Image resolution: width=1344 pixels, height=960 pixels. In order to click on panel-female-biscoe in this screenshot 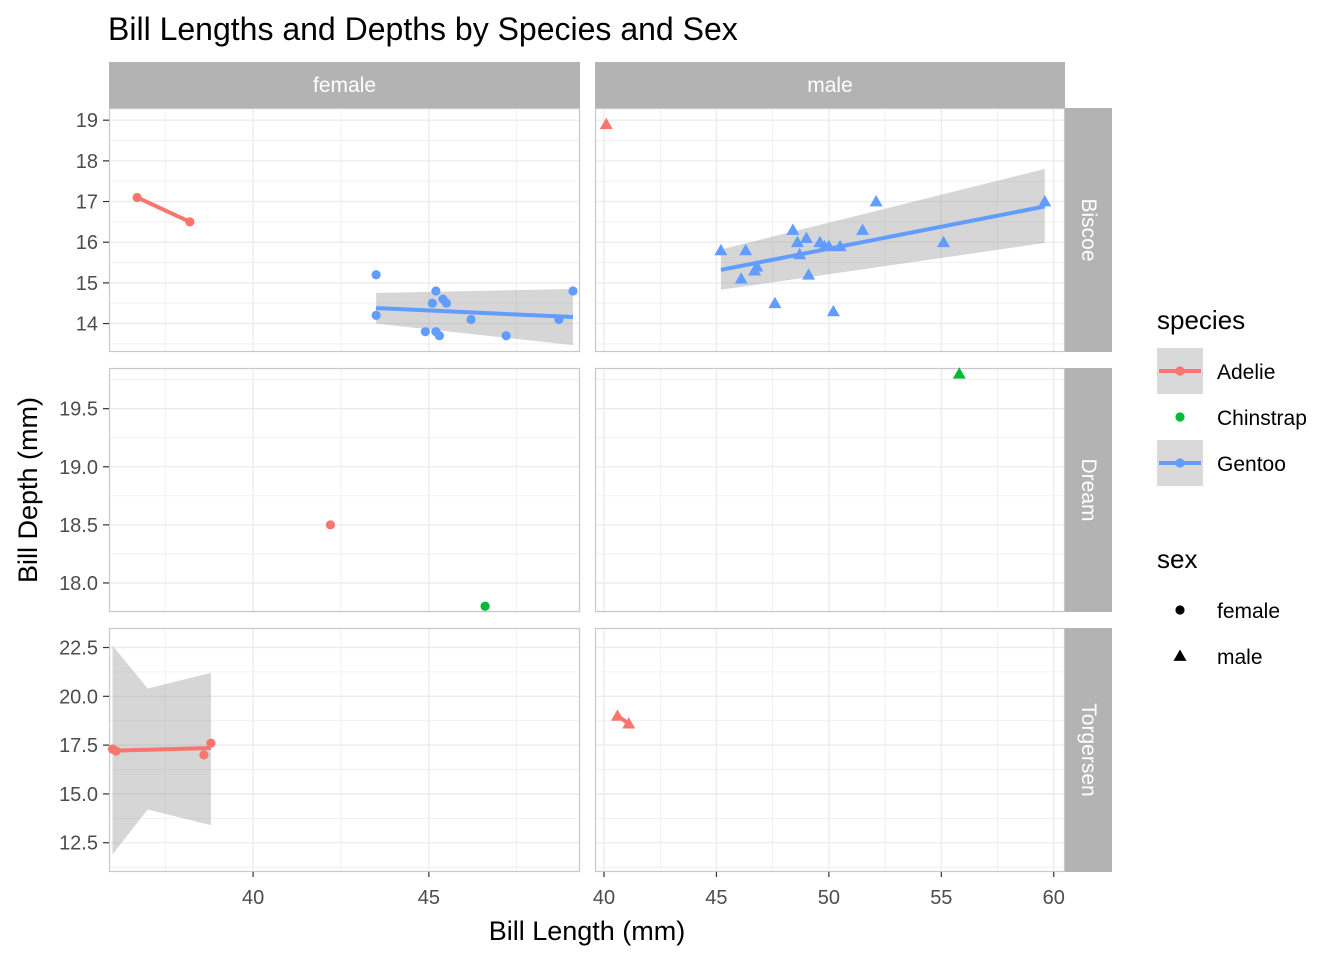, I will do `click(344, 230)`.